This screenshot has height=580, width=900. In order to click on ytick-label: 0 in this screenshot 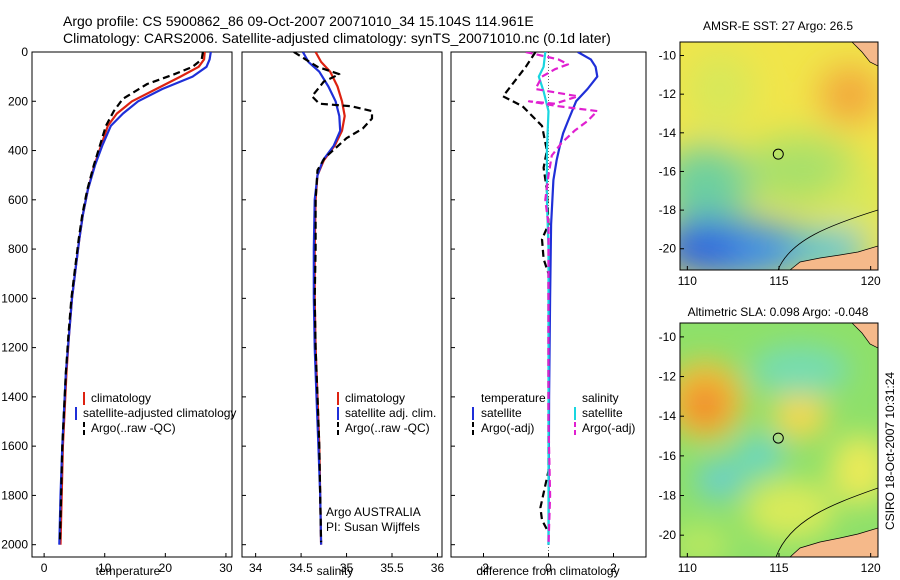, I will do `click(24, 52)`.